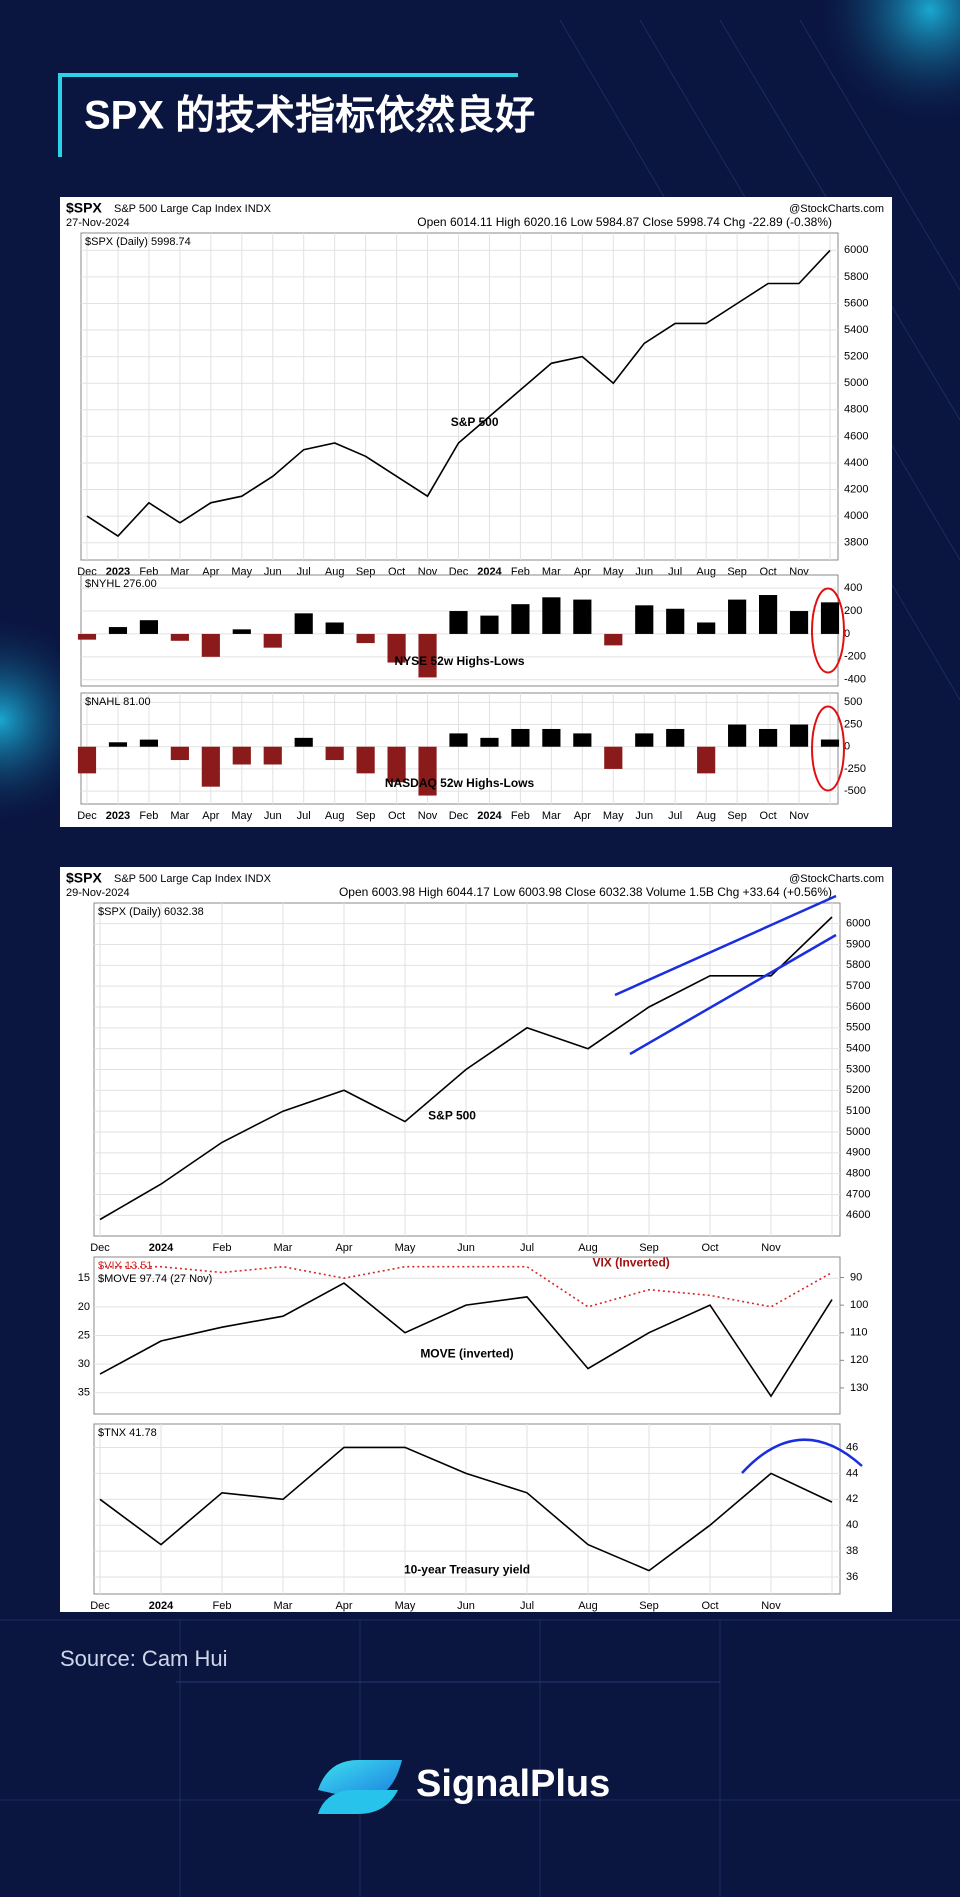 The width and height of the screenshot is (960, 1897). What do you see at coordinates (459, 661) in the screenshot?
I see `annotation: NYSE 52w Highs-Lows` at bounding box center [459, 661].